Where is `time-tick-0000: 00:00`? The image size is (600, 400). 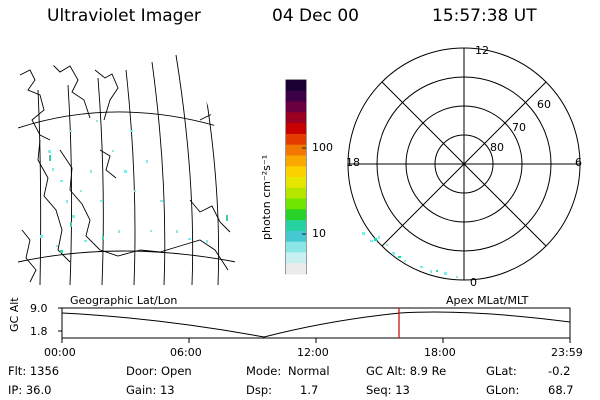
time-tick-0000: 00:00 is located at coordinates (60, 352).